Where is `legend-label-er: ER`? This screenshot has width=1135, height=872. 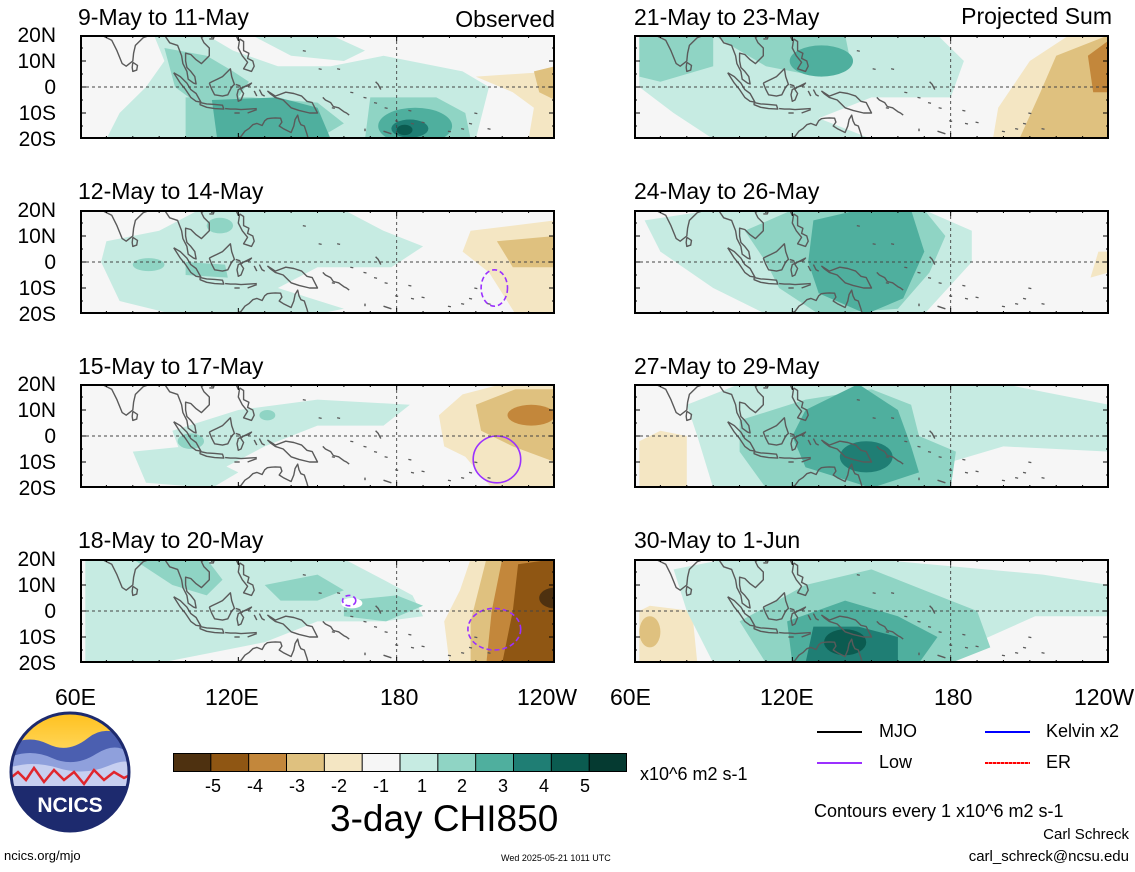
legend-label-er: ER is located at coordinates (1059, 762).